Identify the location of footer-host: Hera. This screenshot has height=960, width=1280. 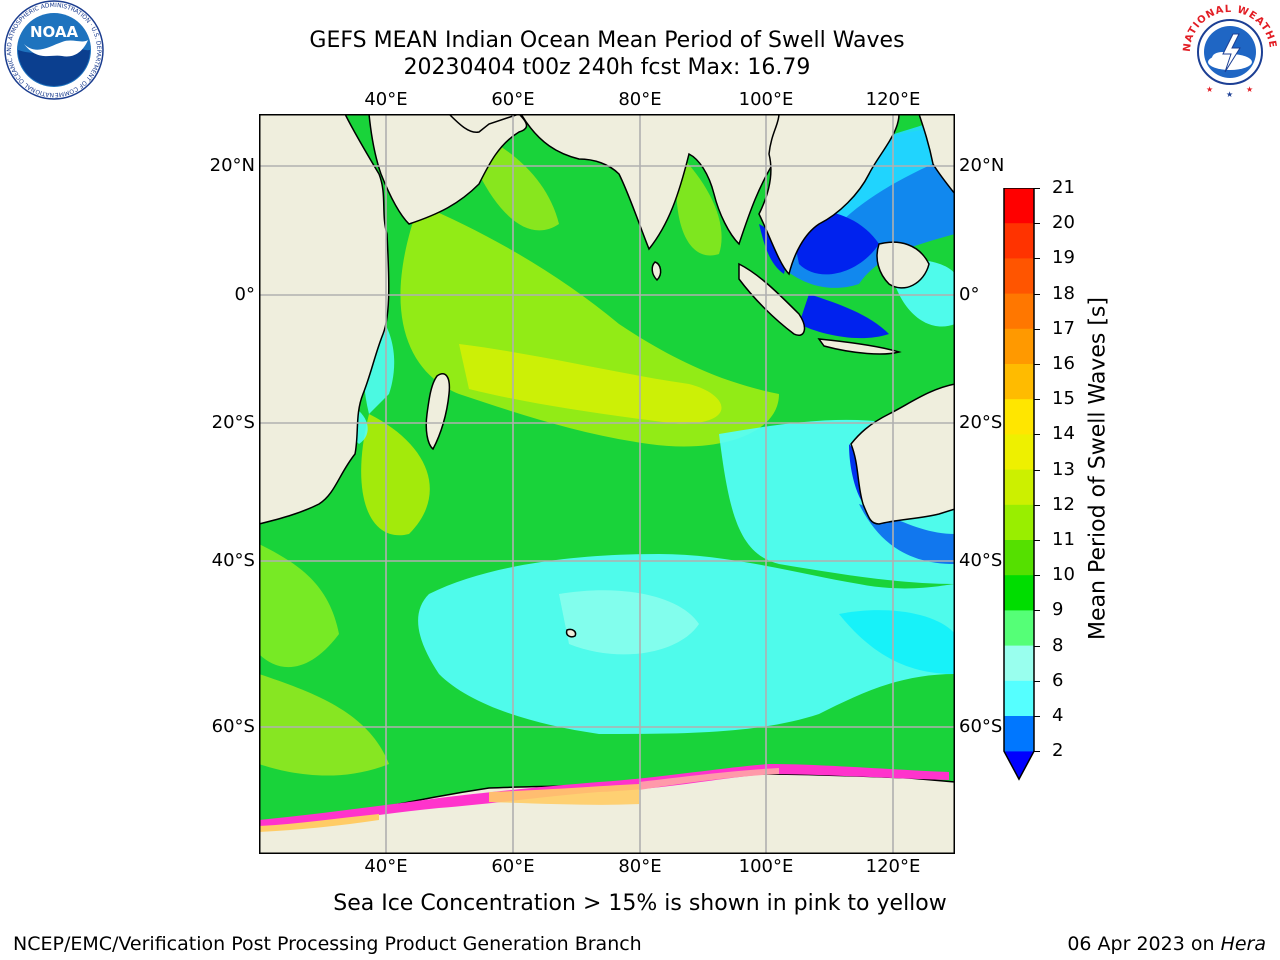
(1243, 944).